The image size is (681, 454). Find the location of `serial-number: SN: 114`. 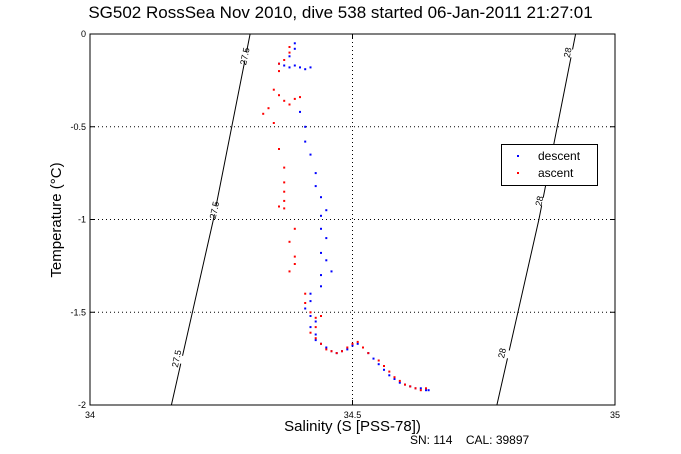

serial-number: SN: 114 is located at coordinates (431, 440).